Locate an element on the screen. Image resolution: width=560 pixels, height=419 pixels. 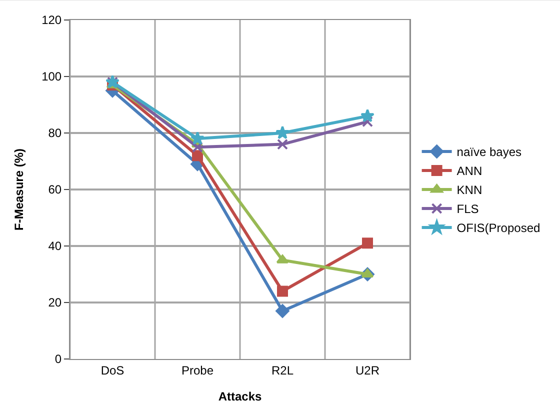
y-tick-label: 40 is located at coordinates (55, 246).